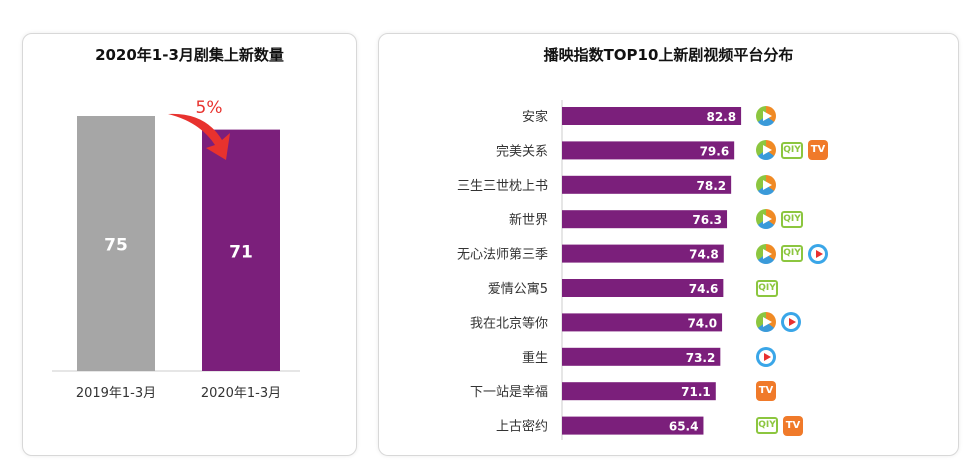 The width and height of the screenshot is (972, 462). Describe the element at coordinates (189, 55) in the screenshot. I see `left-chart-title: 2020年1-3月剧集上新数量` at that location.